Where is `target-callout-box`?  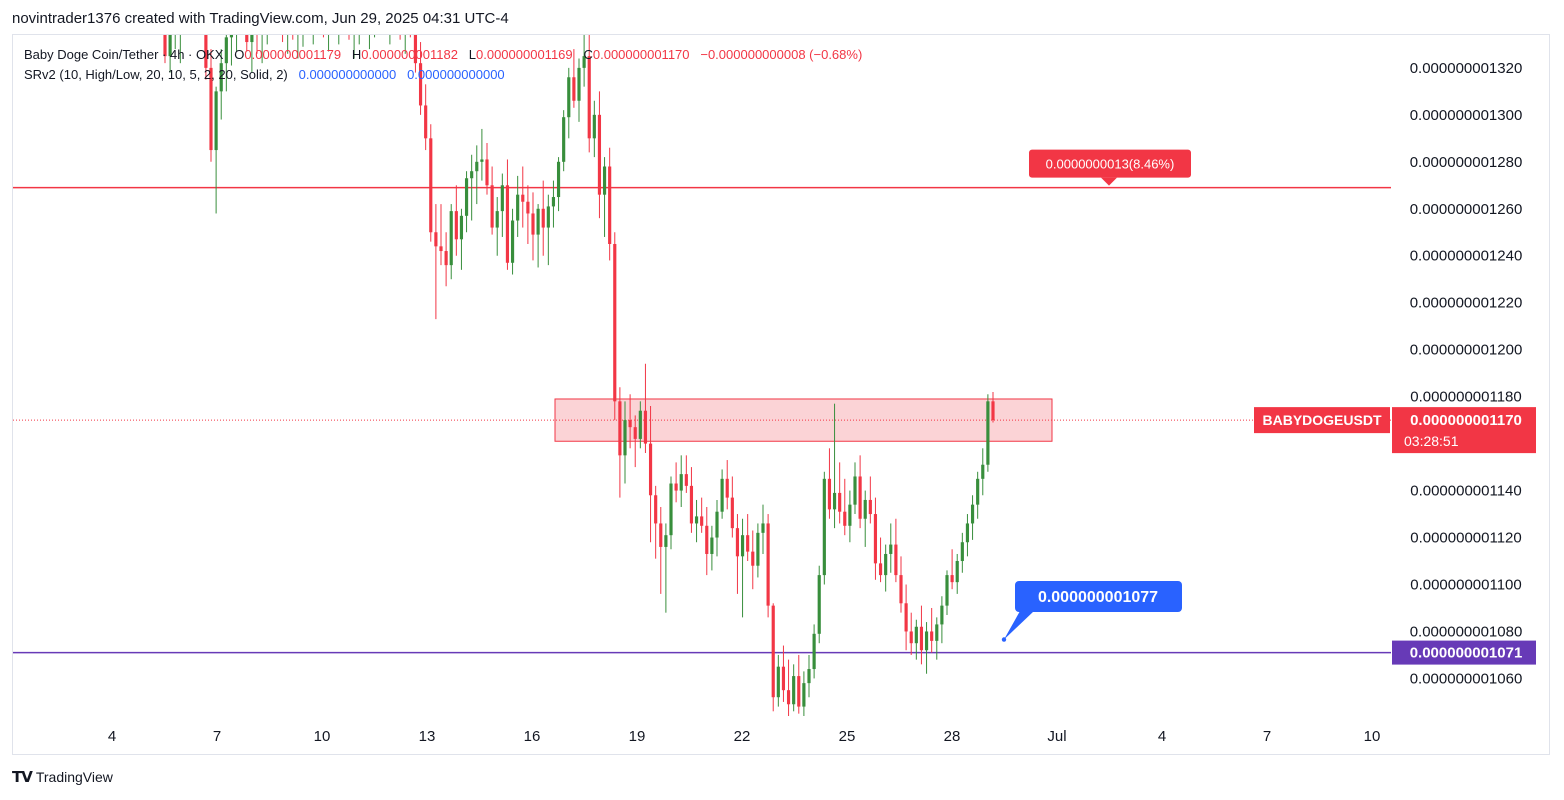
target-callout-box is located at coordinates (1098, 596).